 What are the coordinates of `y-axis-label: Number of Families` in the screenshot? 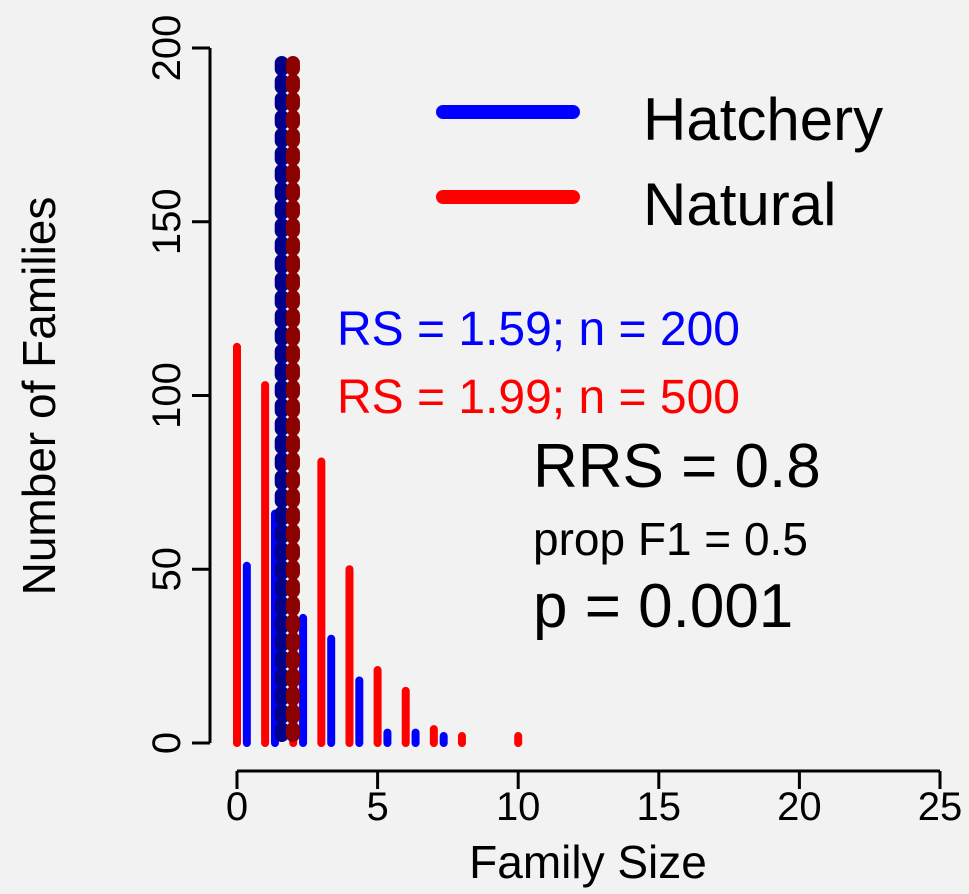 It's located at (39, 396).